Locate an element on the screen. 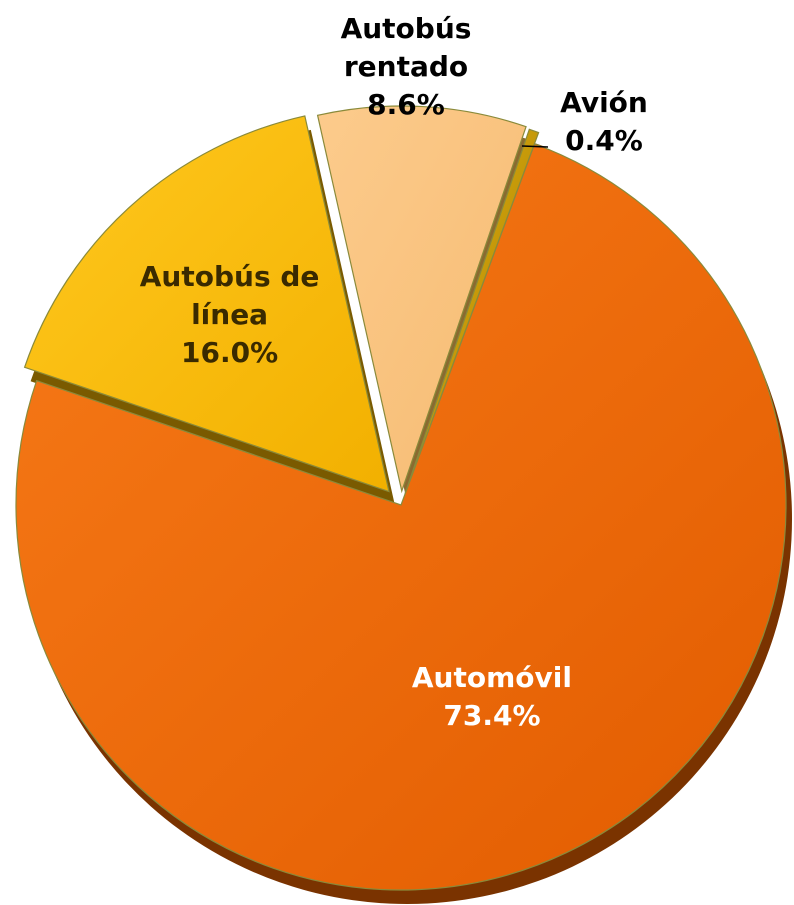 Image resolution: width=794 pixels, height=905 pixels. leader-line-avion is located at coordinates (535, 146).